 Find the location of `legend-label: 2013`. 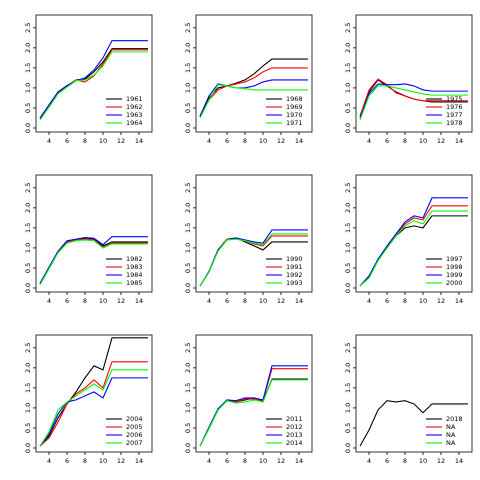

legend-label: 2013 is located at coordinates (294, 435).